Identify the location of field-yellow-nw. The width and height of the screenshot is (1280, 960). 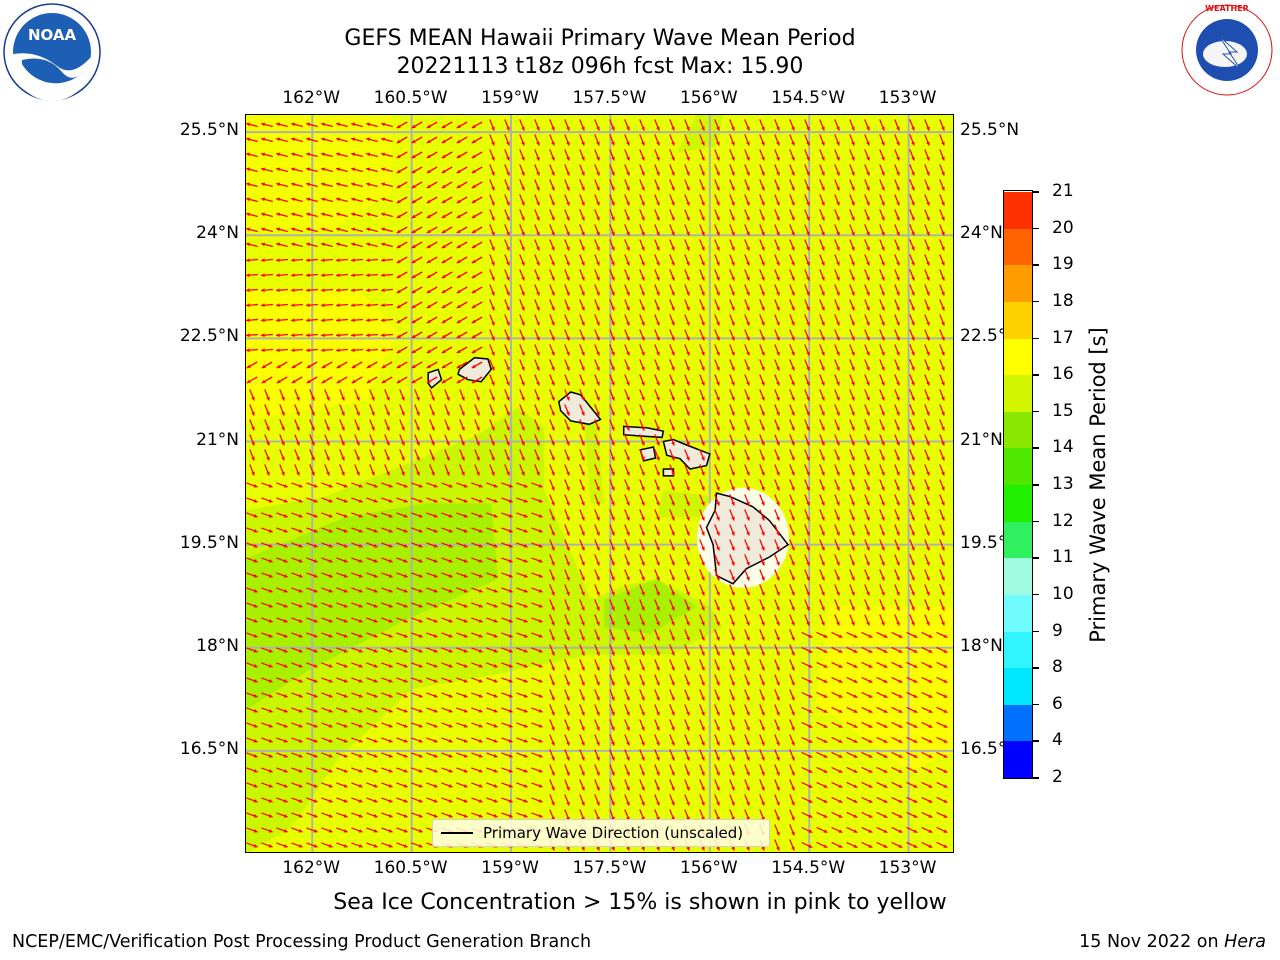
(322, 355).